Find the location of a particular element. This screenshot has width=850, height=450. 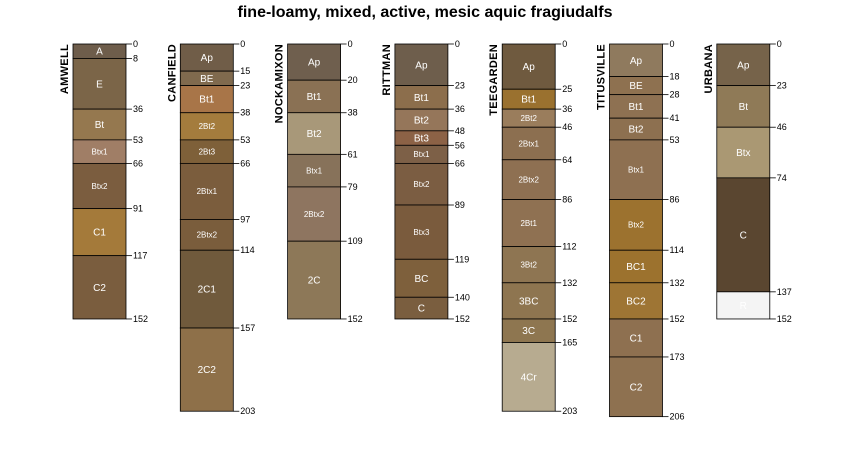

profile-name-teegarden: TEEGARDEN is located at coordinates (494, 80).